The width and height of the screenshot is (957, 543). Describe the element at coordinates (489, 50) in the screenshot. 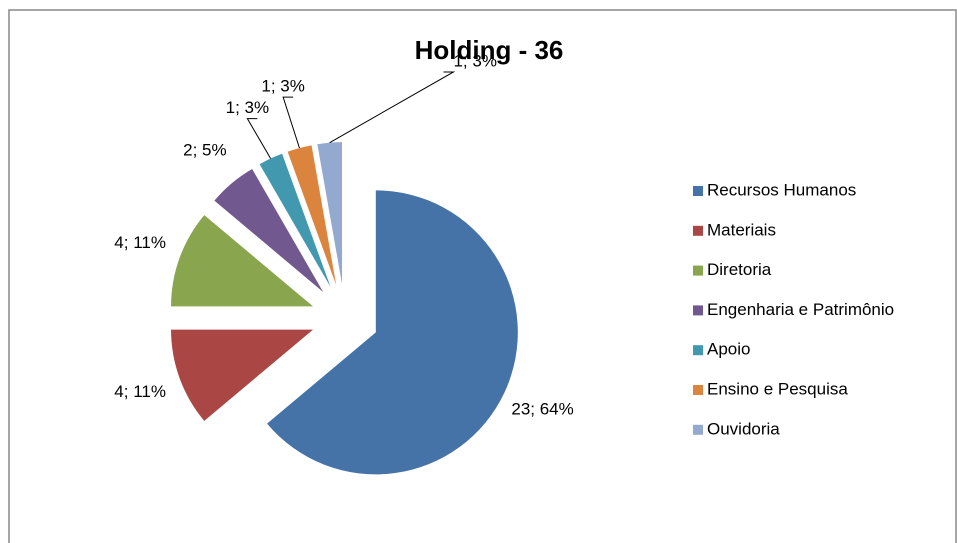

I see `chart-title: Holding - 36` at that location.